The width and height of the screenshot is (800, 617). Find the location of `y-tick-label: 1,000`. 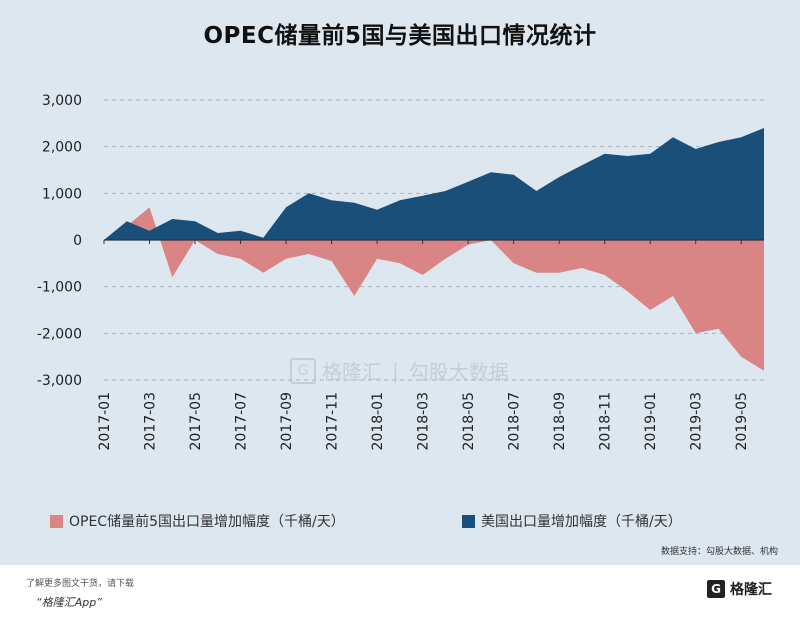

y-tick-label: 1,000 is located at coordinates (62, 194).